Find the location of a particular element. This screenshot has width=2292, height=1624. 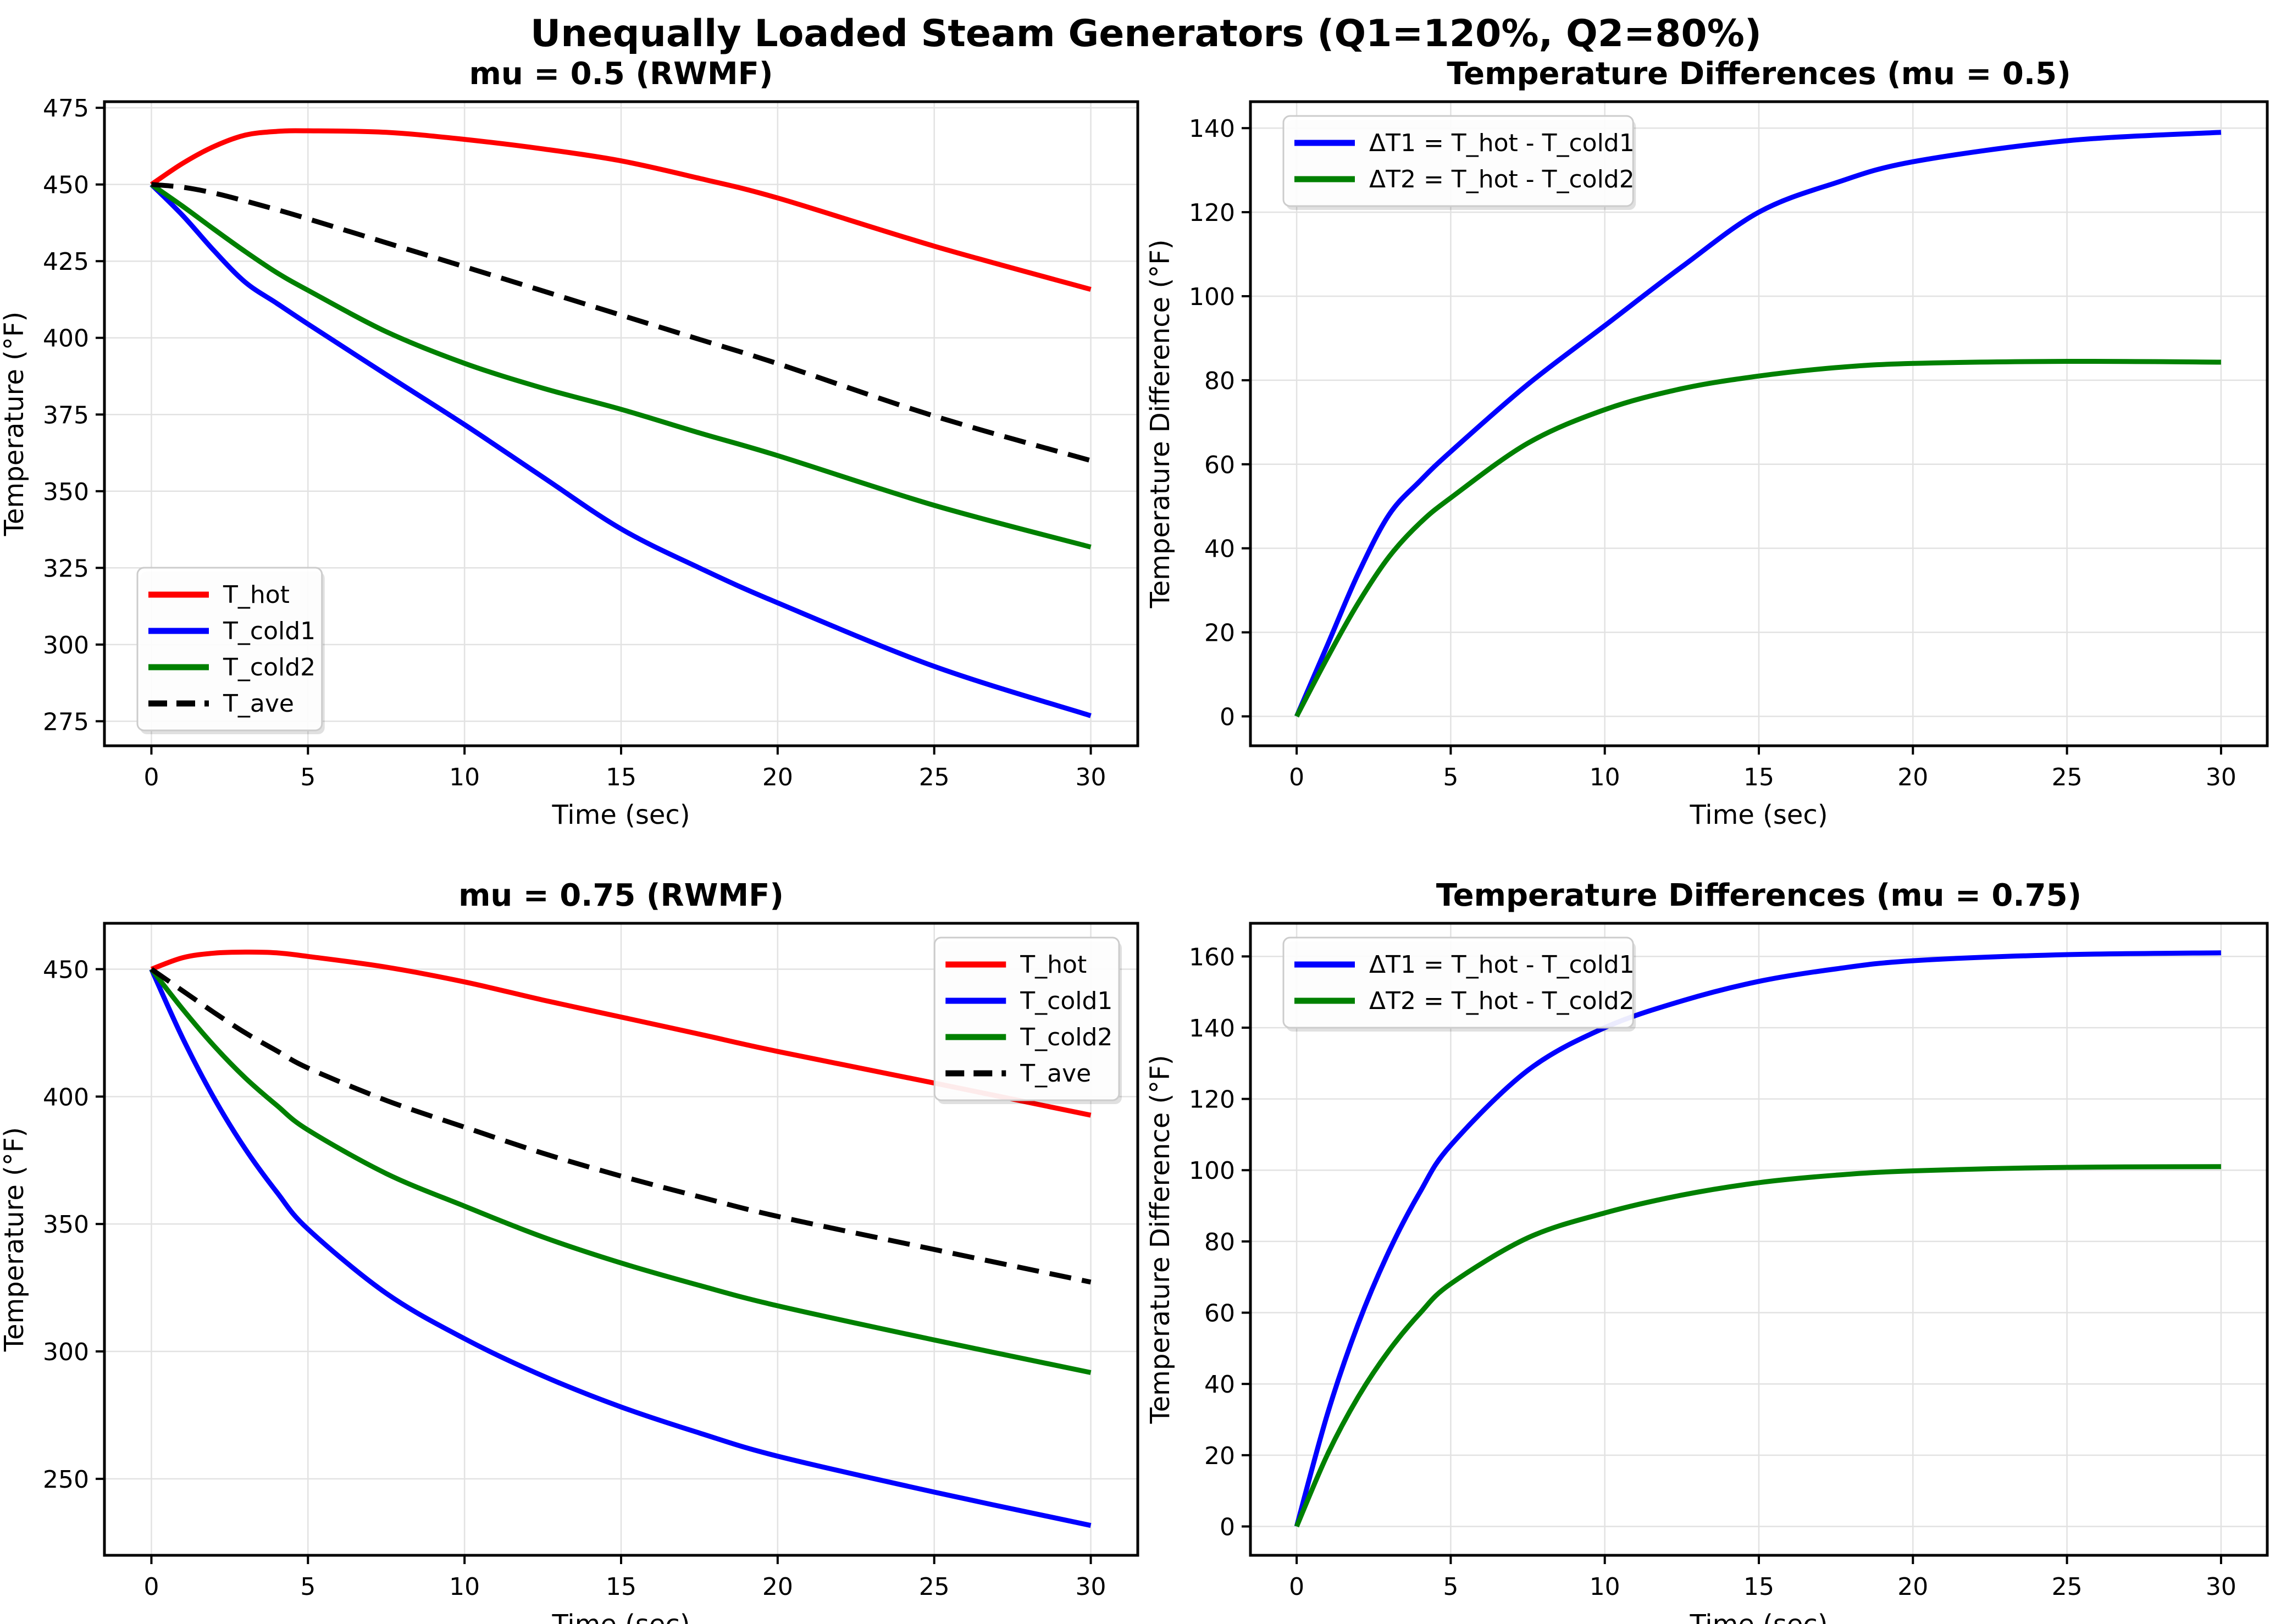

series-line-ΔT1 is located at coordinates (1758, 424).